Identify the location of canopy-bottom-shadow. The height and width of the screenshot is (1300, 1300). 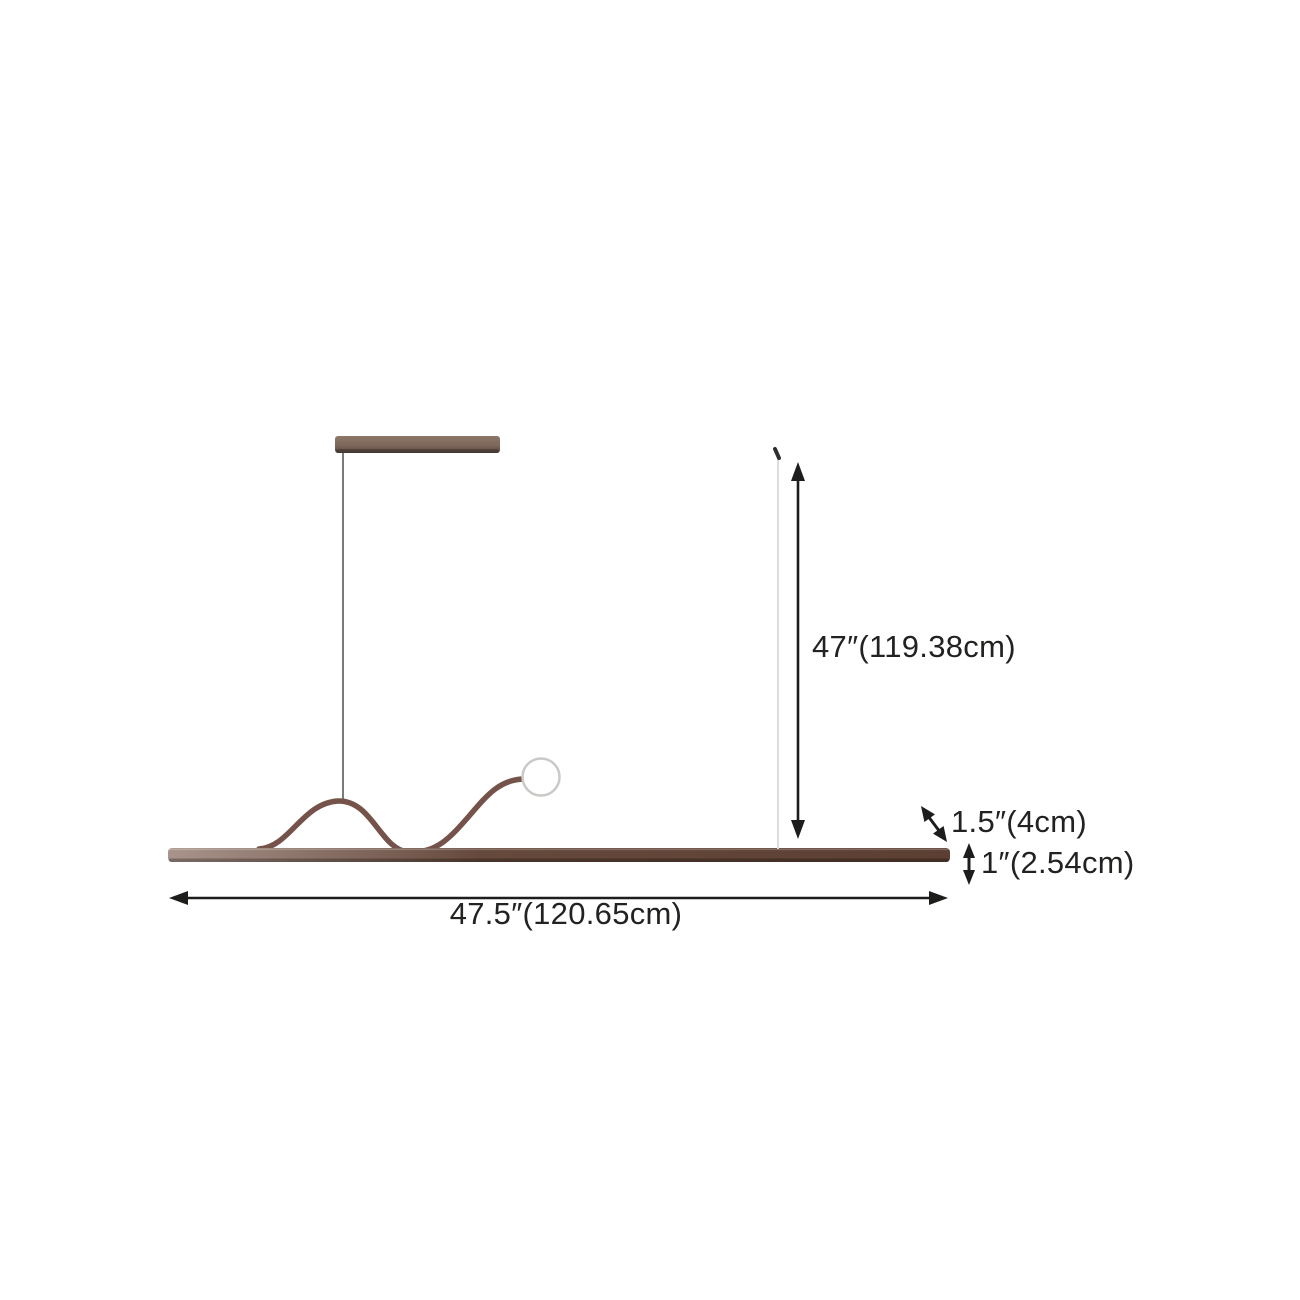
(417, 451).